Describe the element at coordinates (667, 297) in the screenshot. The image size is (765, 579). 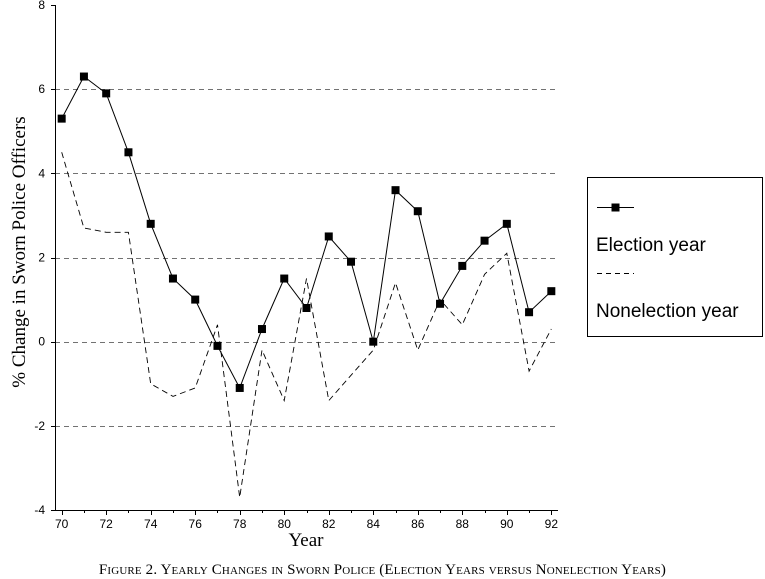
I see `legend-entry-nonelection-year: Nonelection year` at that location.